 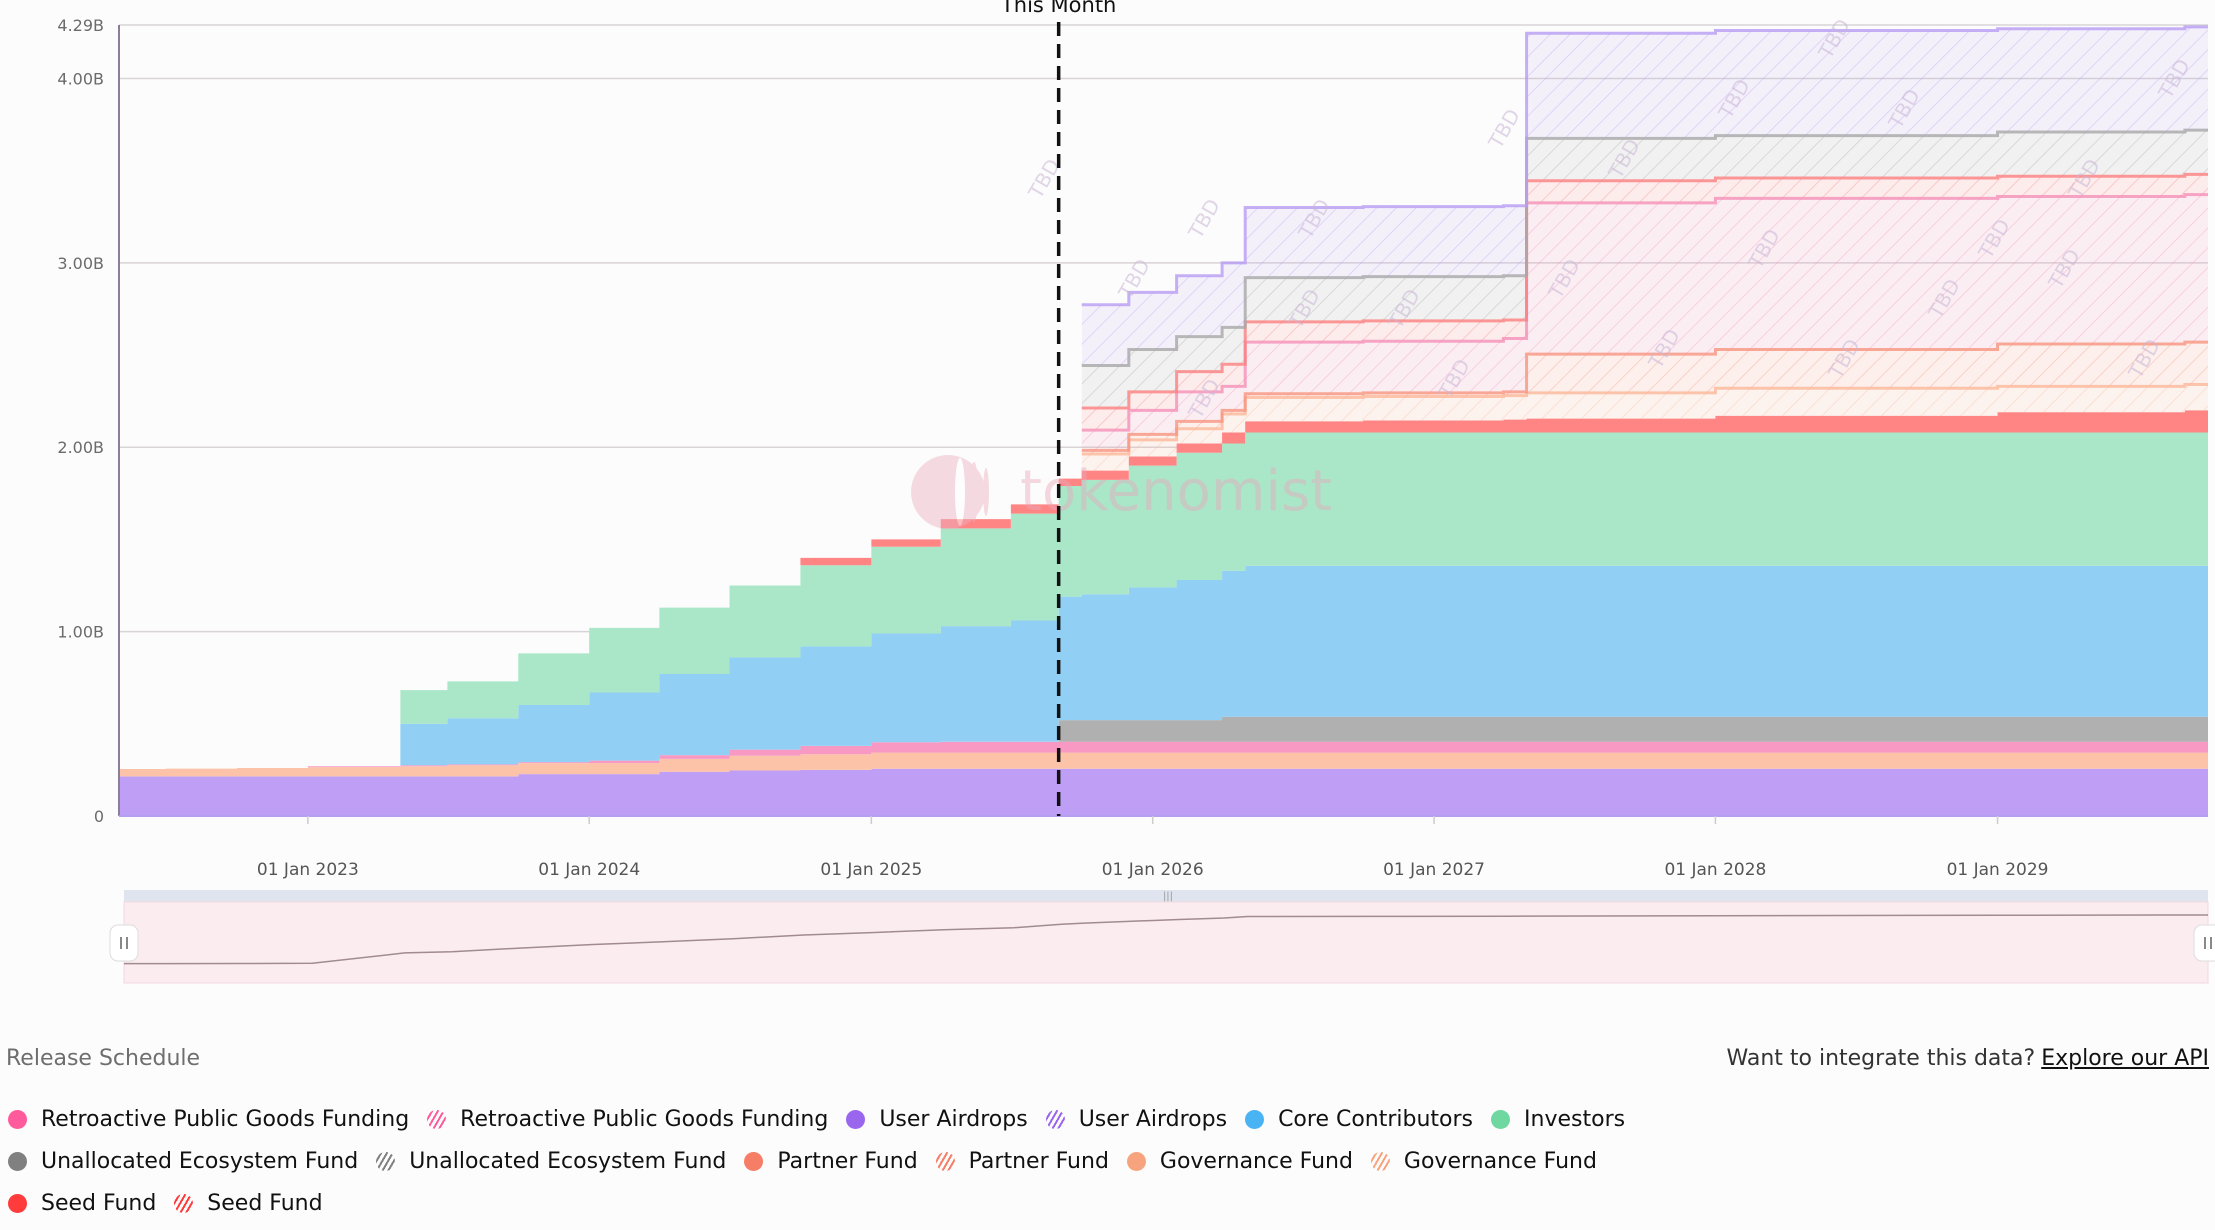 I want to click on legend-item: Core Contributors, so click(x=1359, y=1119).